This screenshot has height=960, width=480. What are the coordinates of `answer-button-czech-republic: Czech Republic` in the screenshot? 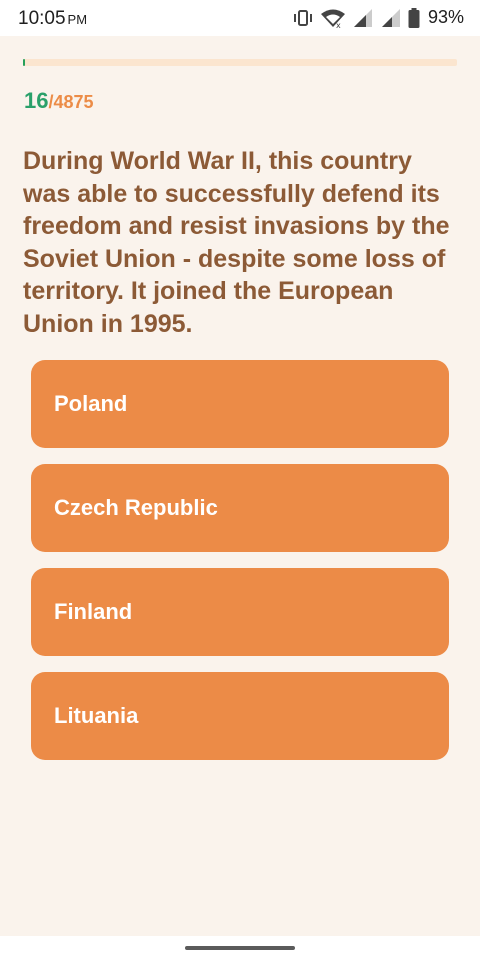 It's located at (240, 508).